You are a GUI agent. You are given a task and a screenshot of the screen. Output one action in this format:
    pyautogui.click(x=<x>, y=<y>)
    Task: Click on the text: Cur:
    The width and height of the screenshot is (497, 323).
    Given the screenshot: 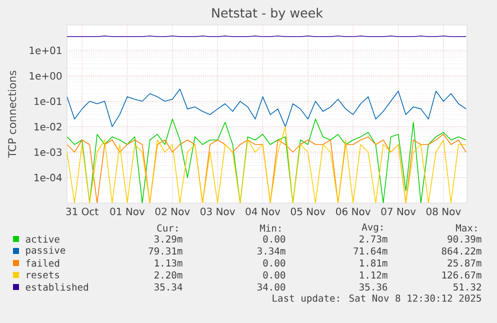 What is the action you would take?
    pyautogui.click(x=167, y=228)
    